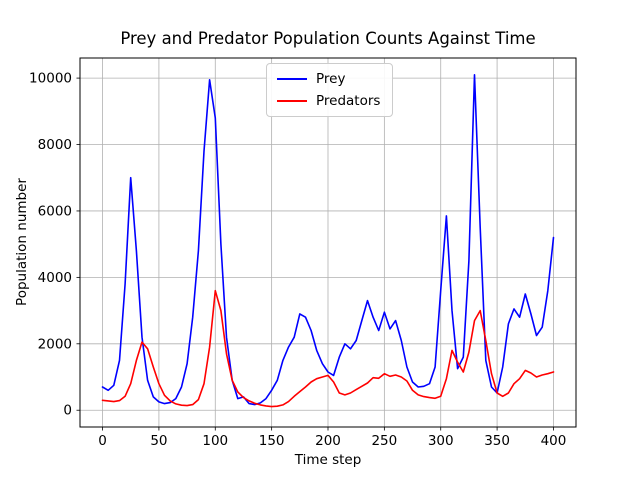 The width and height of the screenshot is (640, 480). What do you see at coordinates (67, 411) in the screenshot?
I see `y-tick-label: 0` at bounding box center [67, 411].